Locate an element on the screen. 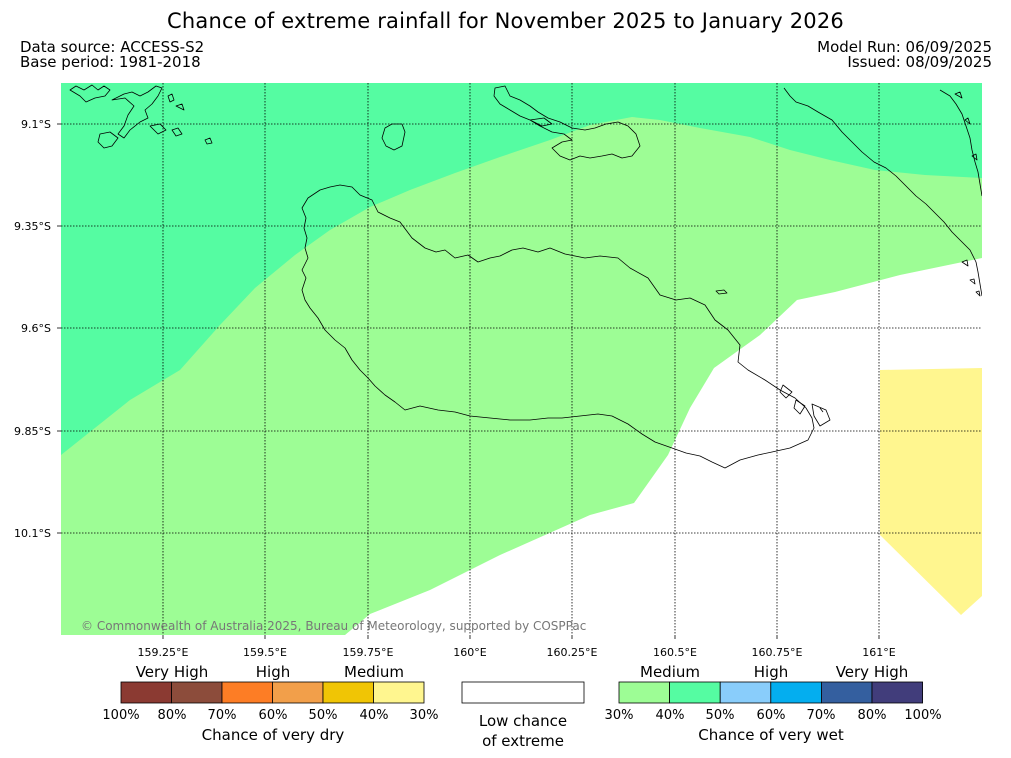  russell-islands is located at coordinates (141, 116).